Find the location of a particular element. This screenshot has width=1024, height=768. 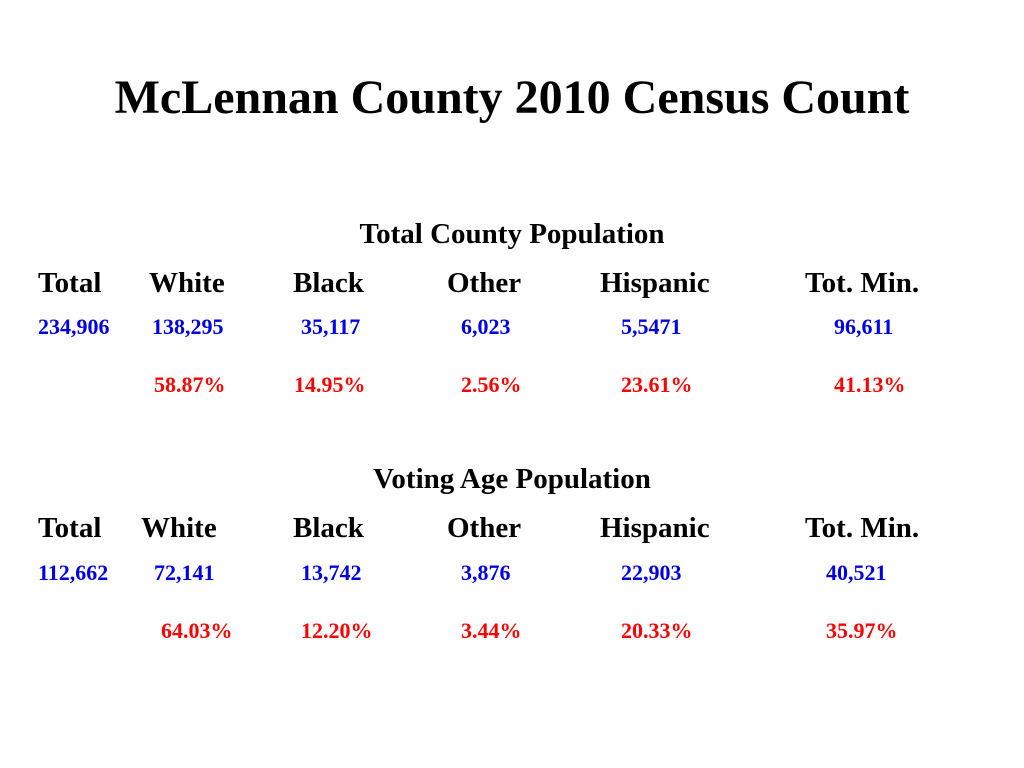

percentage-white: 64.03% is located at coordinates (197, 630).